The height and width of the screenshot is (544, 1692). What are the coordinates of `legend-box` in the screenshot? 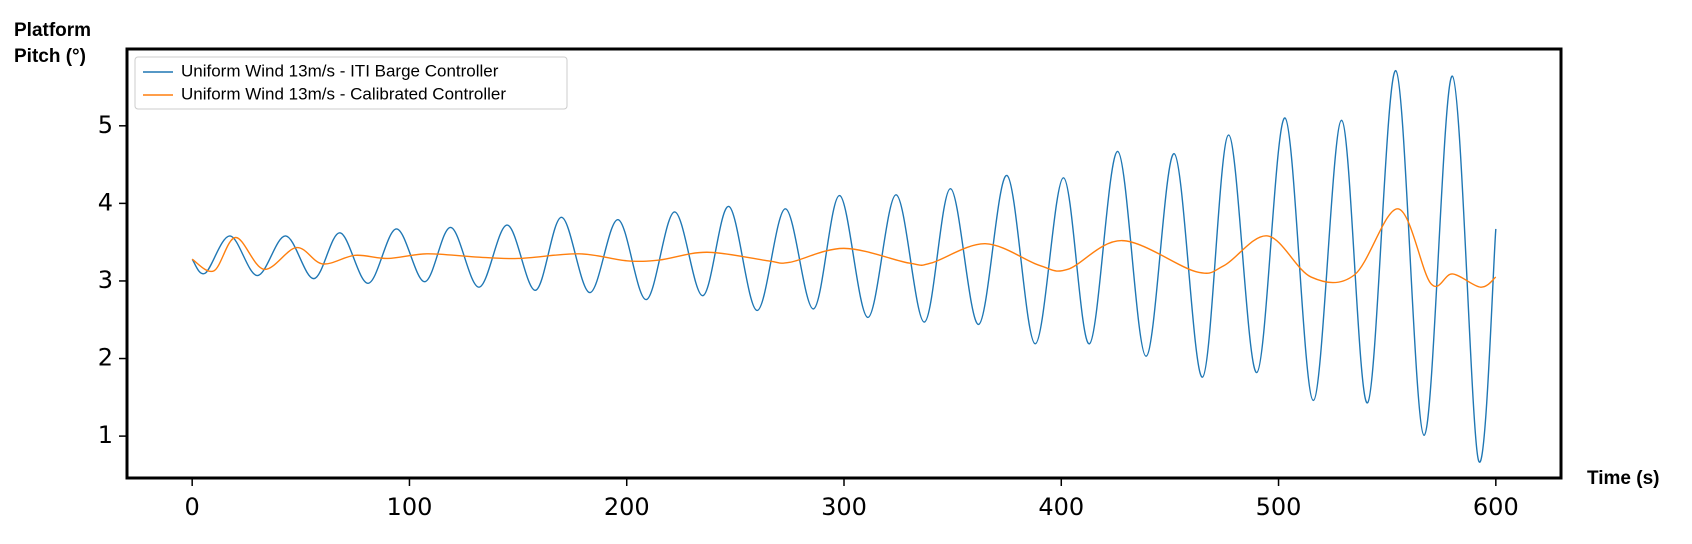 It's located at (351, 83).